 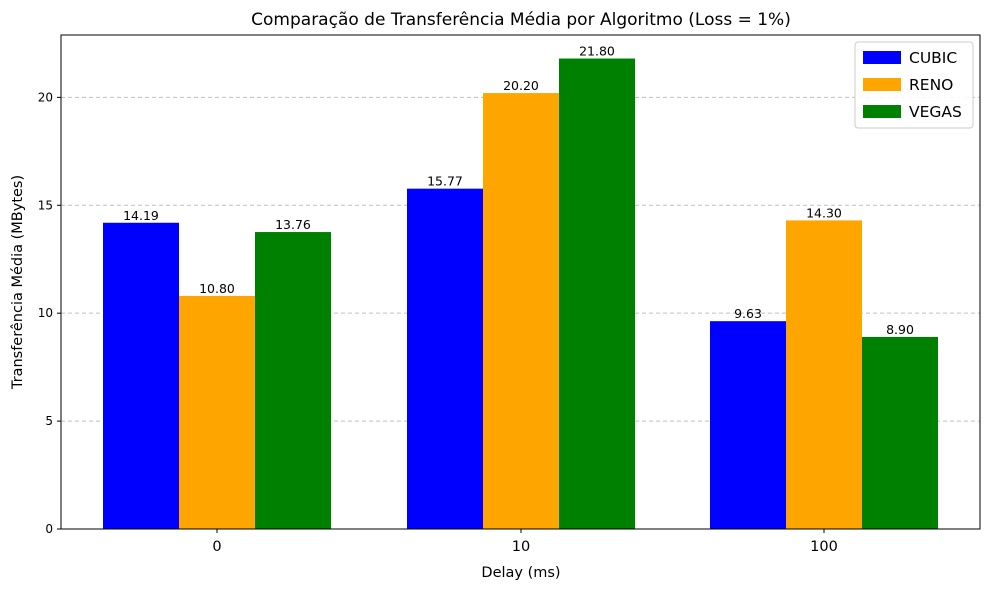 I want to click on legend: CUBIC RENO VEGAS, so click(x=914, y=85).